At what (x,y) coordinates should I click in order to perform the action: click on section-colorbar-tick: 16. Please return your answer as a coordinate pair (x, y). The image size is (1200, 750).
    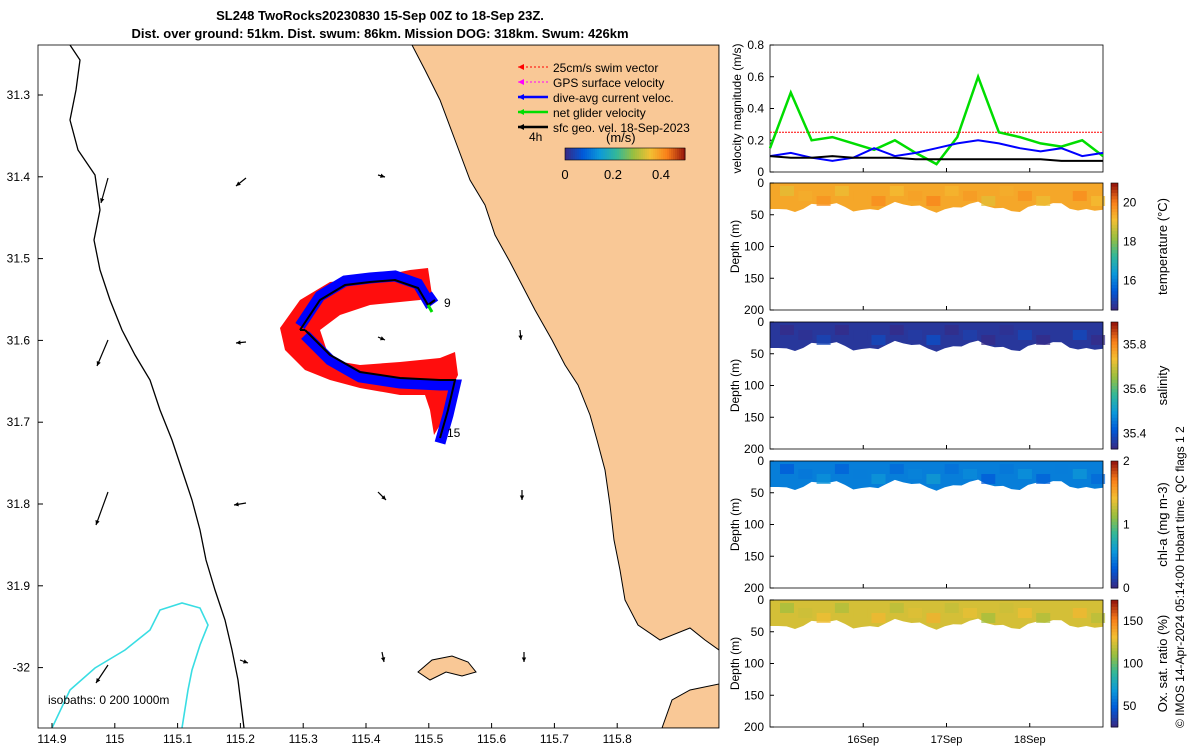
    Looking at the image, I should click on (1130, 281).